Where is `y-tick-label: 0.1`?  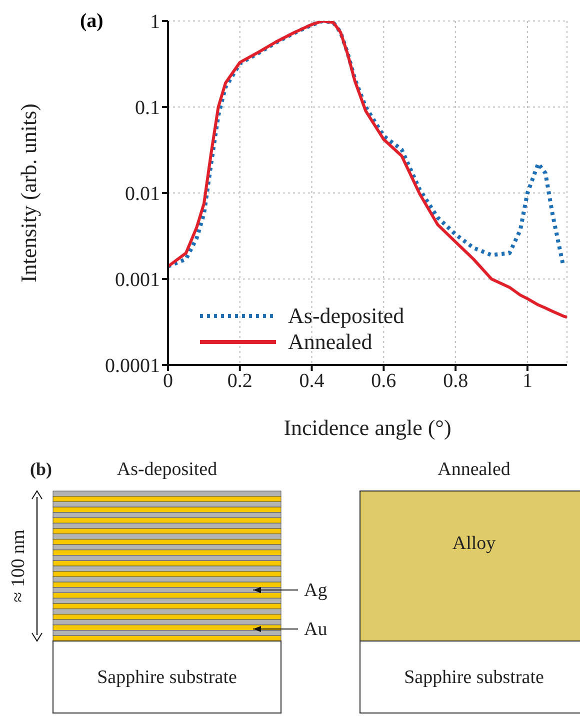 y-tick-label: 0.1 is located at coordinates (147, 108).